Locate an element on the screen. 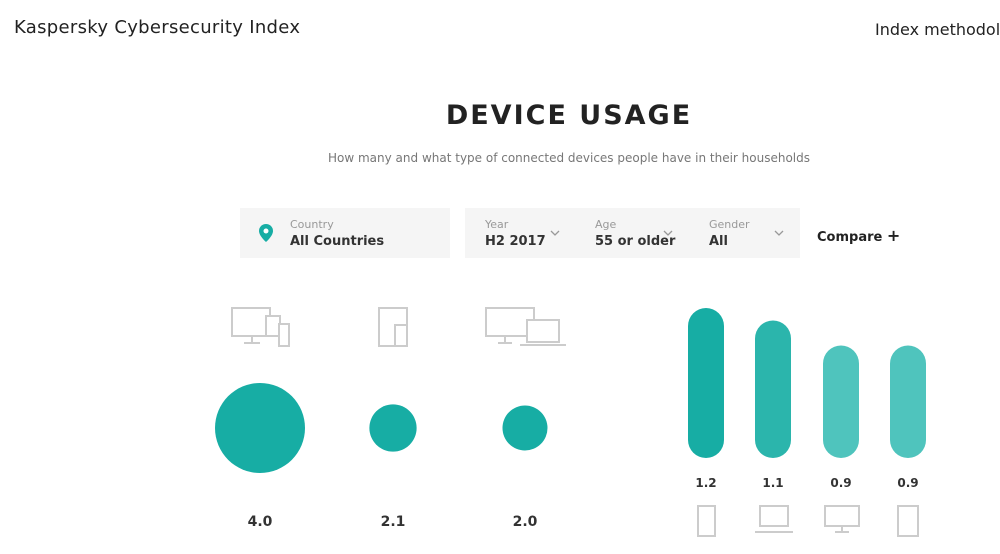 This screenshot has width=1000, height=554. gender-filter: Gender All is located at coordinates (729, 233).